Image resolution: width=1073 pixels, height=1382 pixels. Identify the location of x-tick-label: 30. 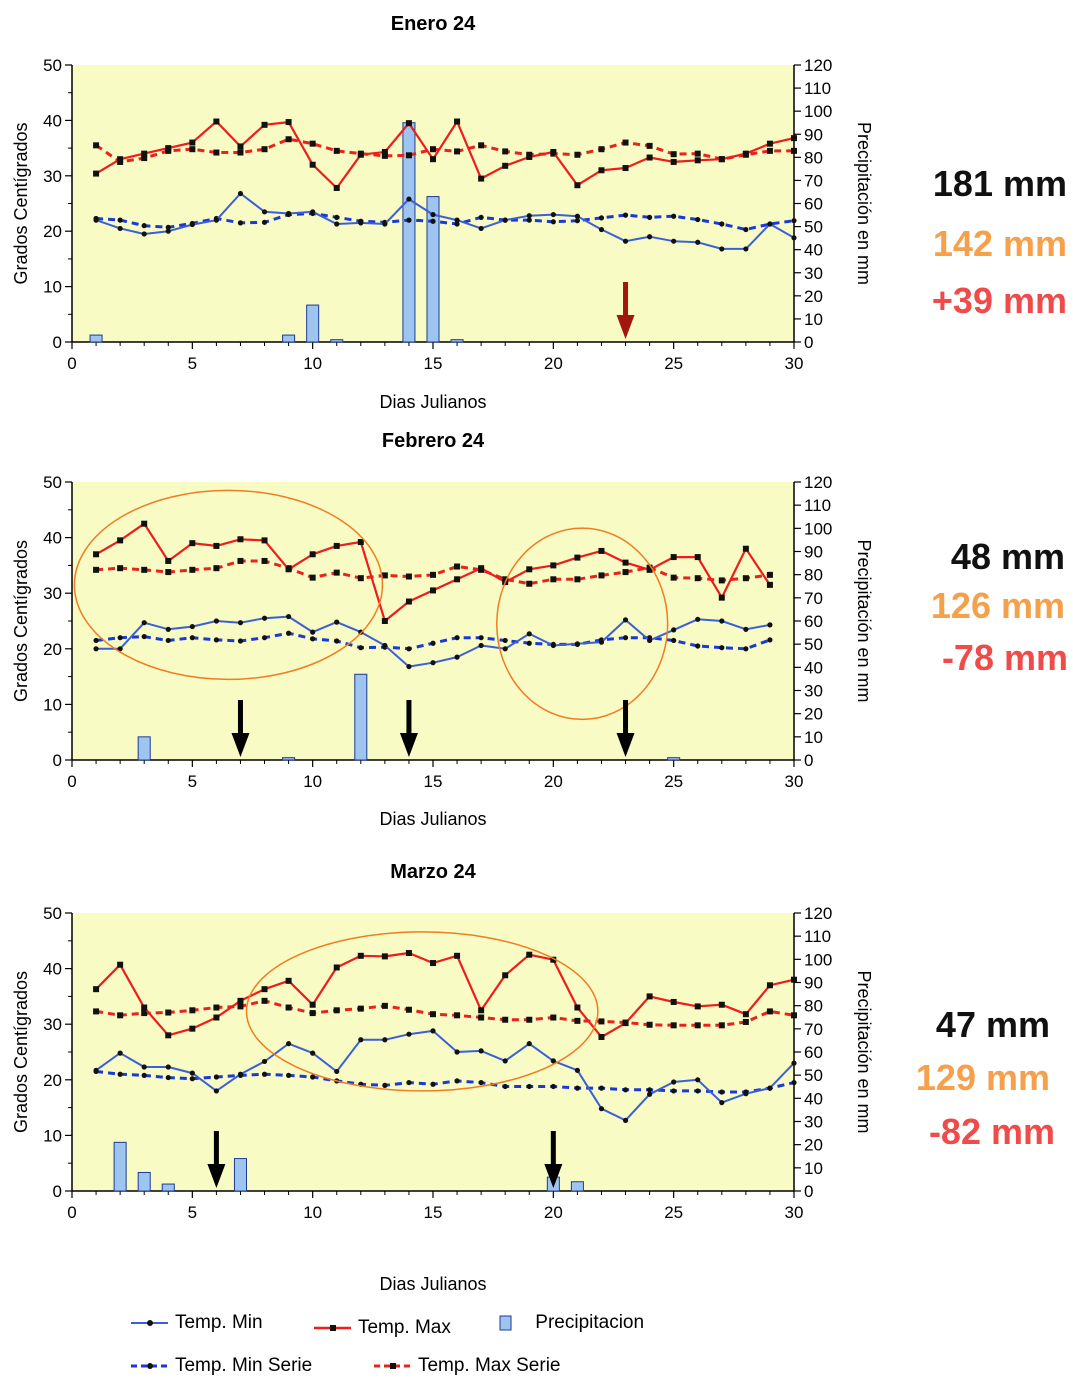
(794, 363).